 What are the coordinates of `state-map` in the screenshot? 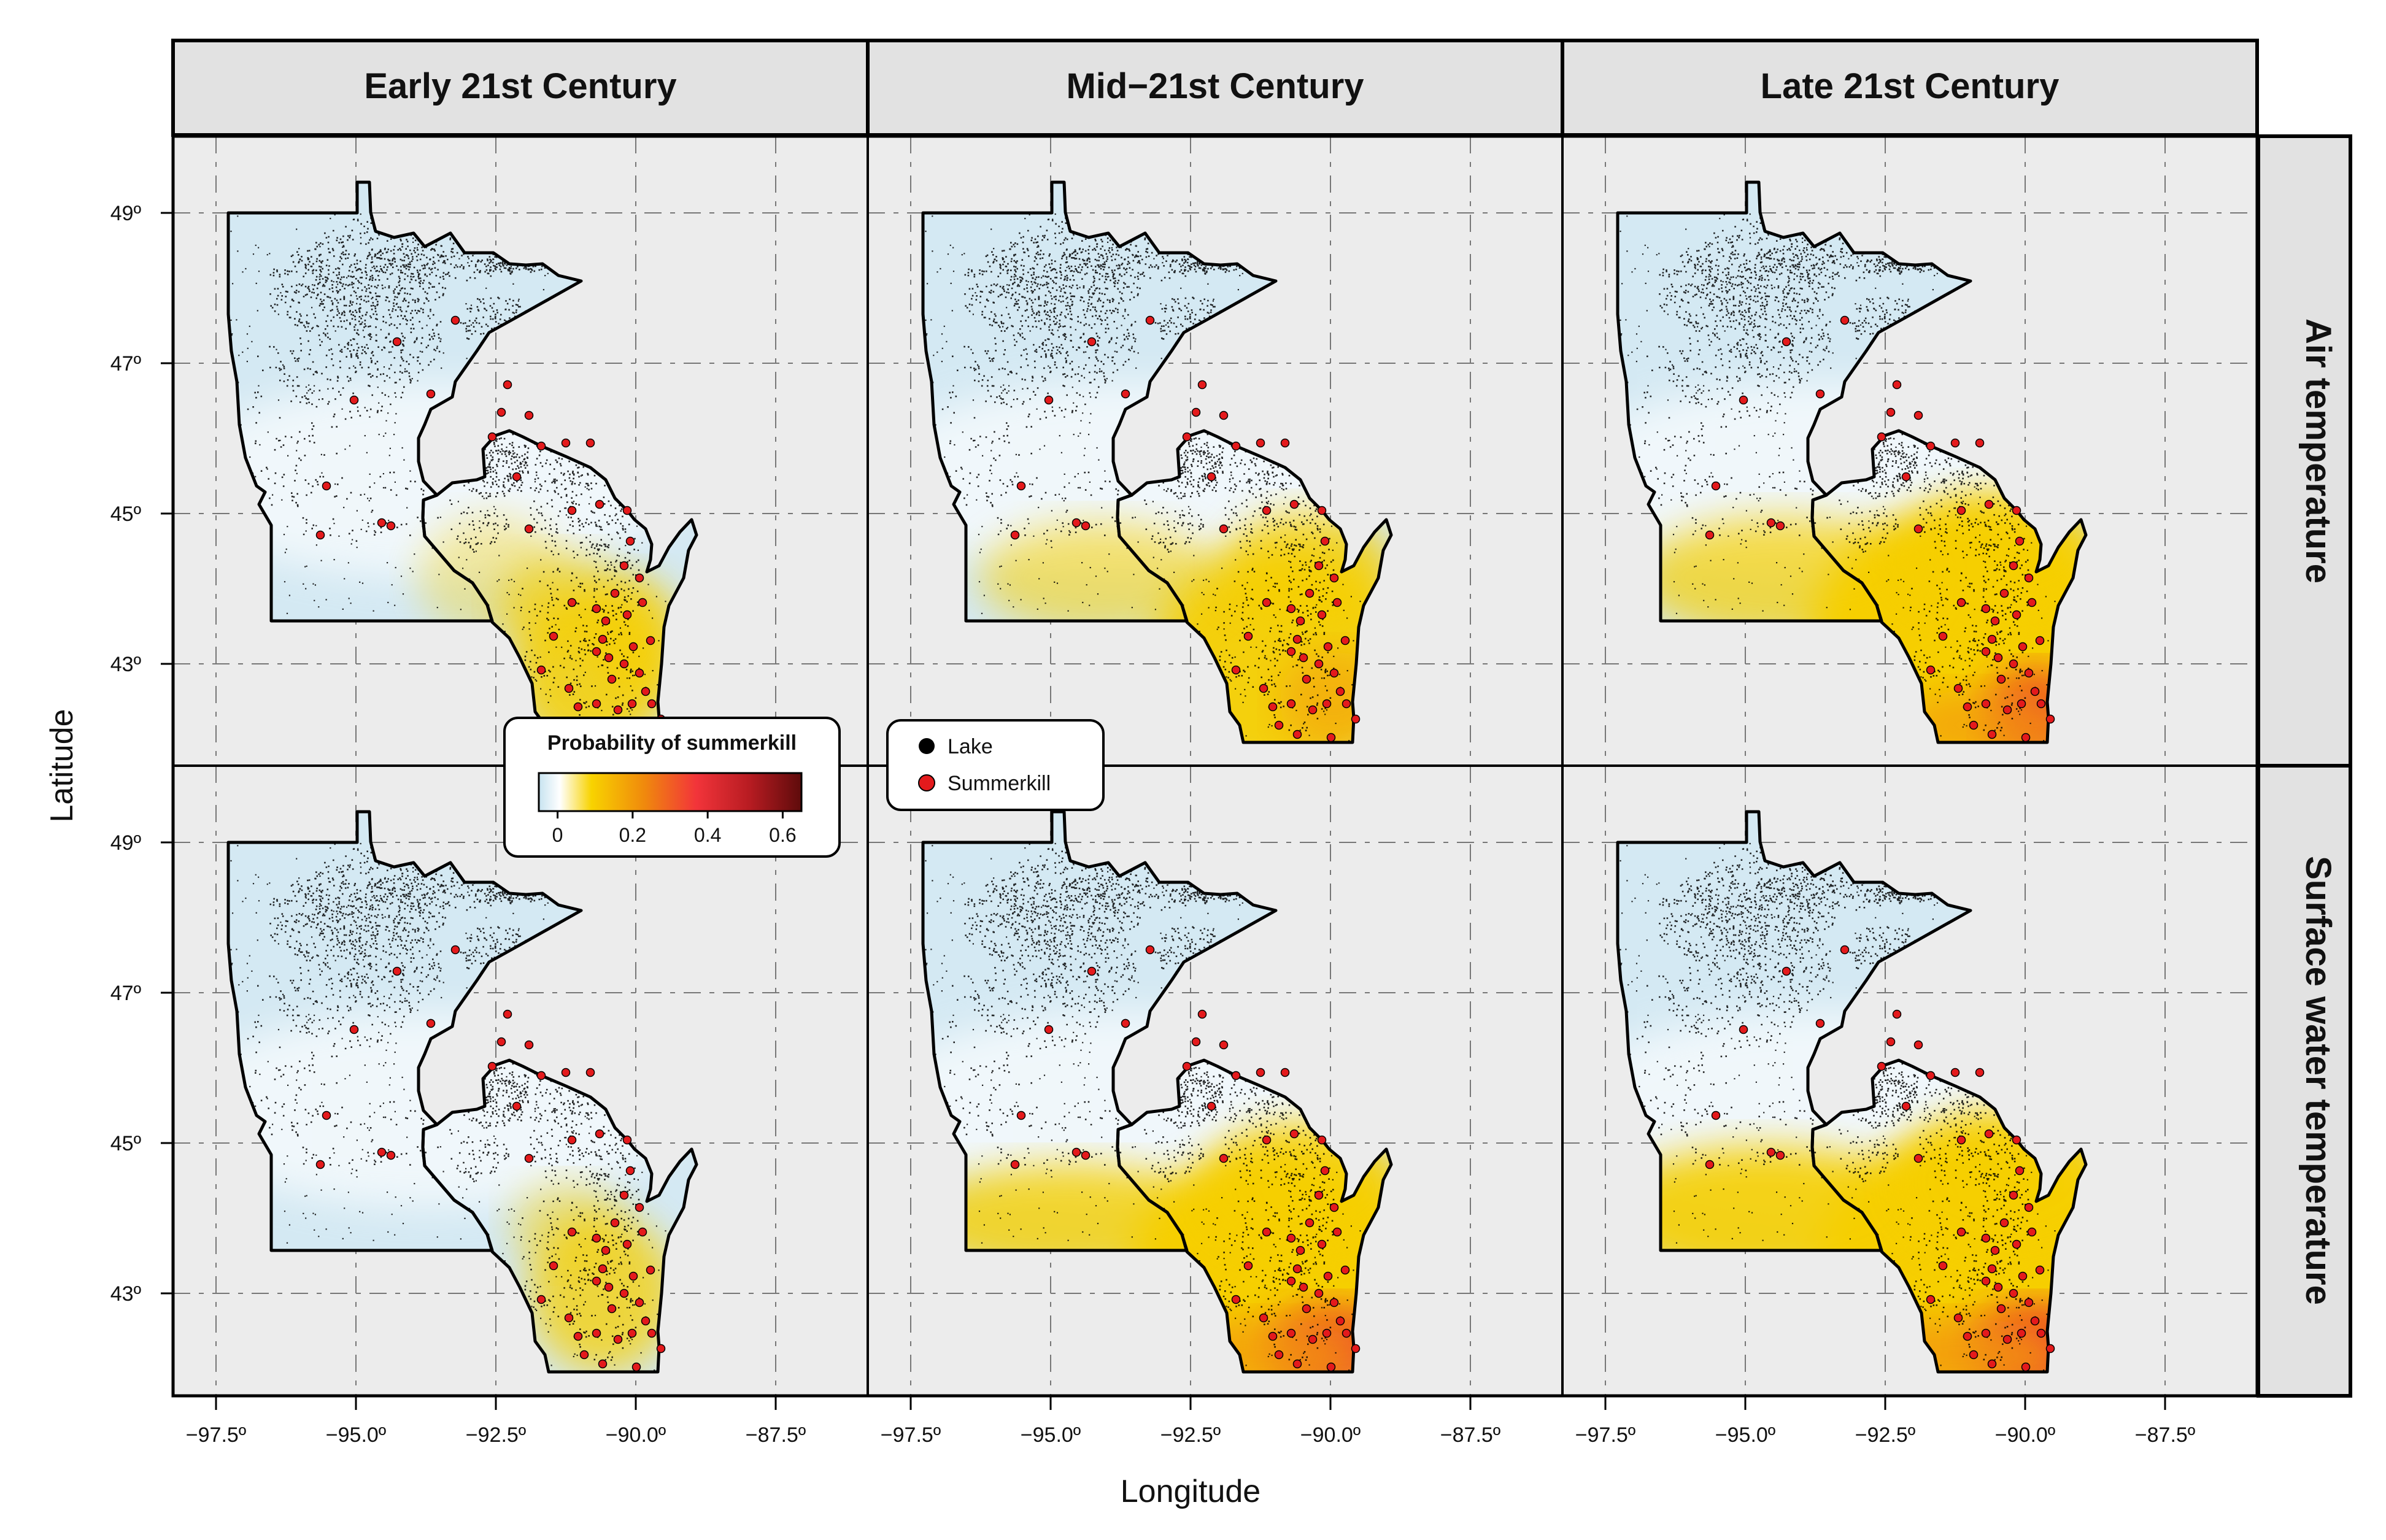 It's located at (1157, 1092).